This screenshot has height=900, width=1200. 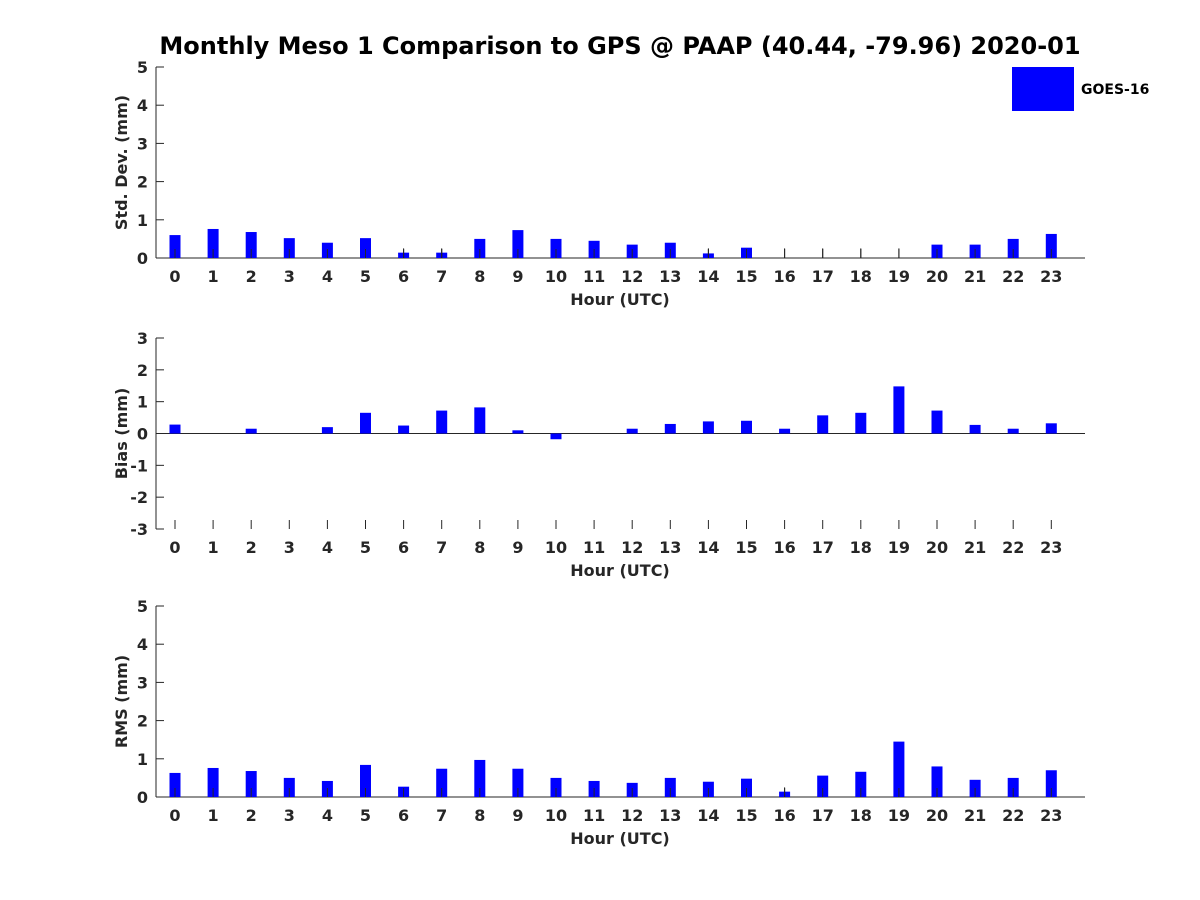 I want to click on rms-x-tick-label: 15, so click(x=746, y=815).